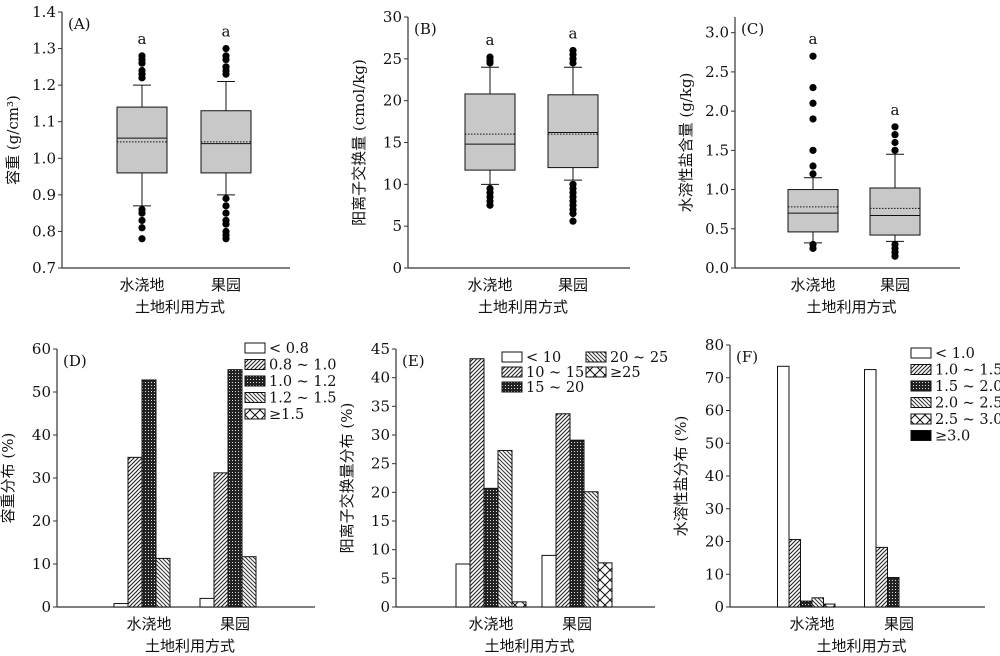  Describe the element at coordinates (13, 140) in the screenshot. I see `y-axis-label: 容重 (g/cm³)` at that location.